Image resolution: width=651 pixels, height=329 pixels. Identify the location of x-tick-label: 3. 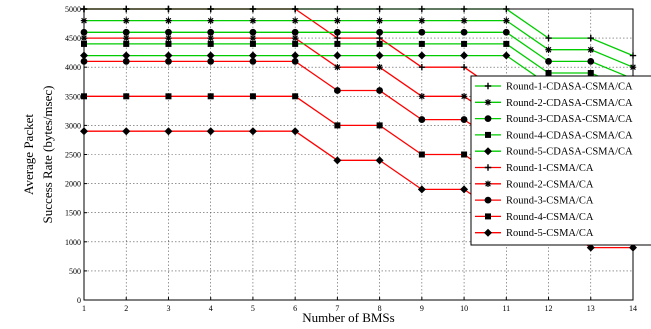
(168, 308).